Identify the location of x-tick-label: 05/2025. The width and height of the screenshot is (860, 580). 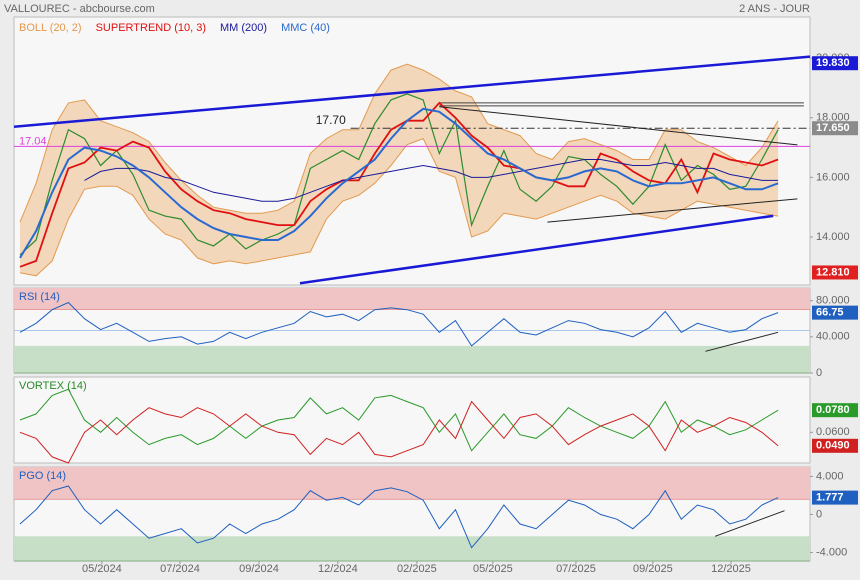
(493, 569).